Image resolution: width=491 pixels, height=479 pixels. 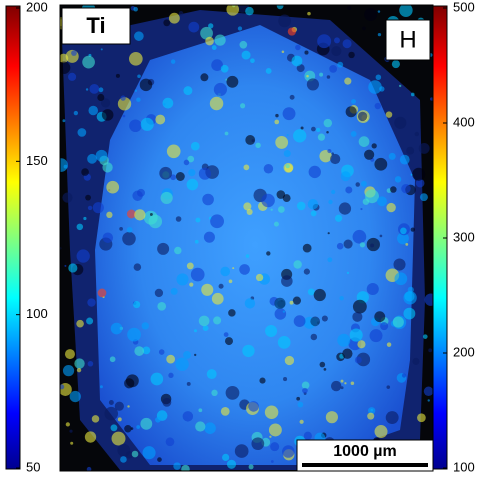 I want to click on scale-bar, so click(x=365, y=465).